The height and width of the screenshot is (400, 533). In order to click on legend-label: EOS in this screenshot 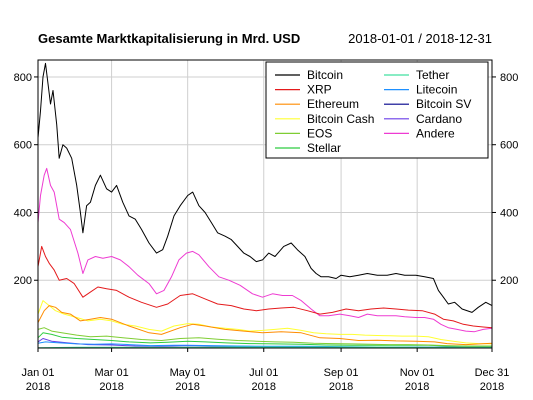, I will do `click(319, 133)`.